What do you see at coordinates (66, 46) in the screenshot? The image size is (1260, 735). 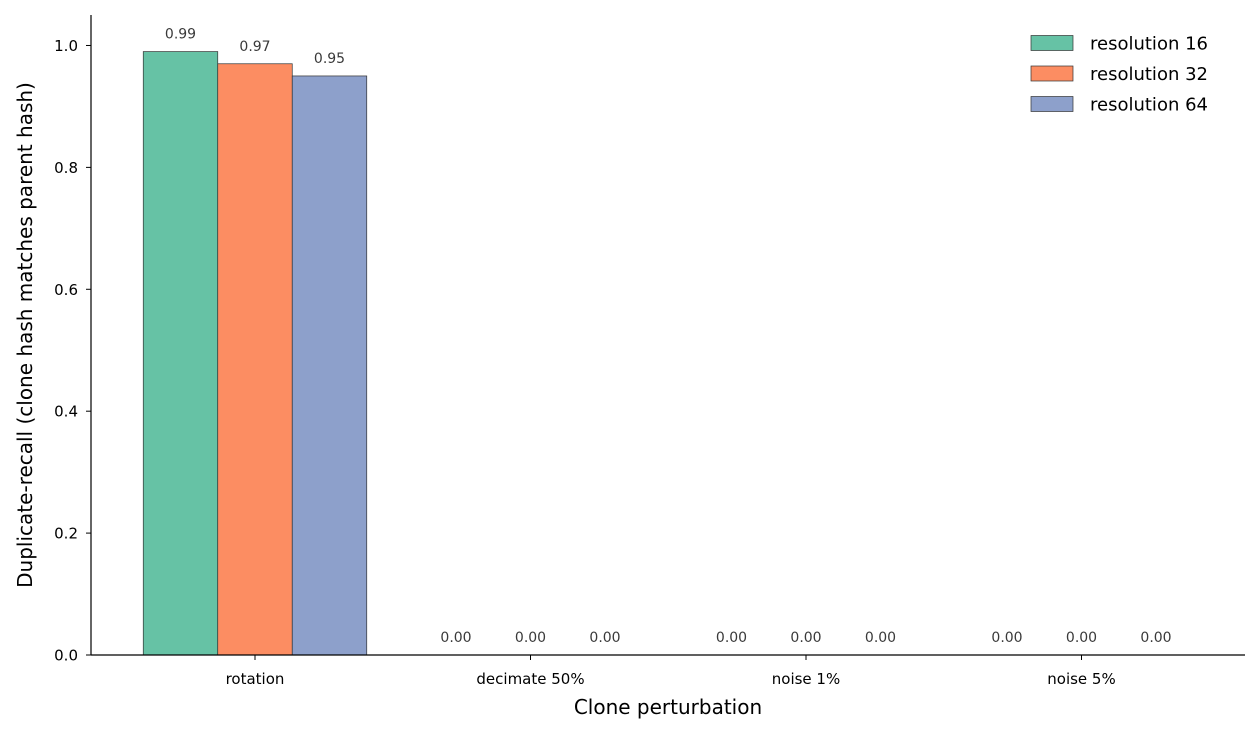 I see `y-tick-label: 1.0` at bounding box center [66, 46].